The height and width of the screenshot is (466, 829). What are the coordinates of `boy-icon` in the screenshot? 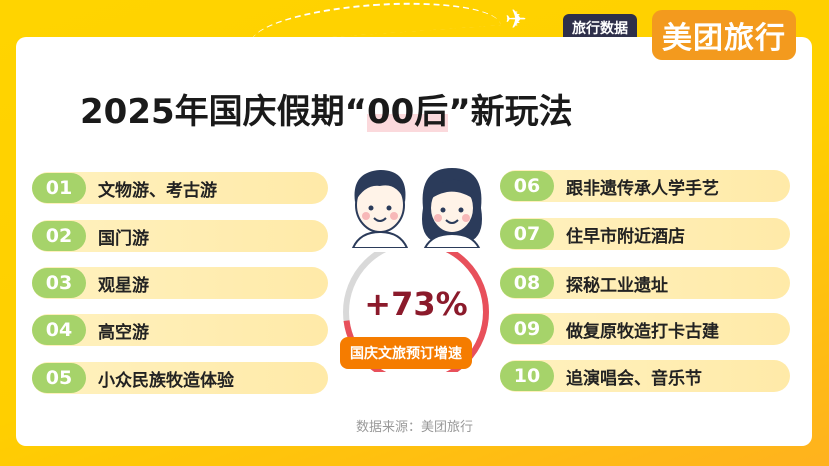 It's located at (380, 209).